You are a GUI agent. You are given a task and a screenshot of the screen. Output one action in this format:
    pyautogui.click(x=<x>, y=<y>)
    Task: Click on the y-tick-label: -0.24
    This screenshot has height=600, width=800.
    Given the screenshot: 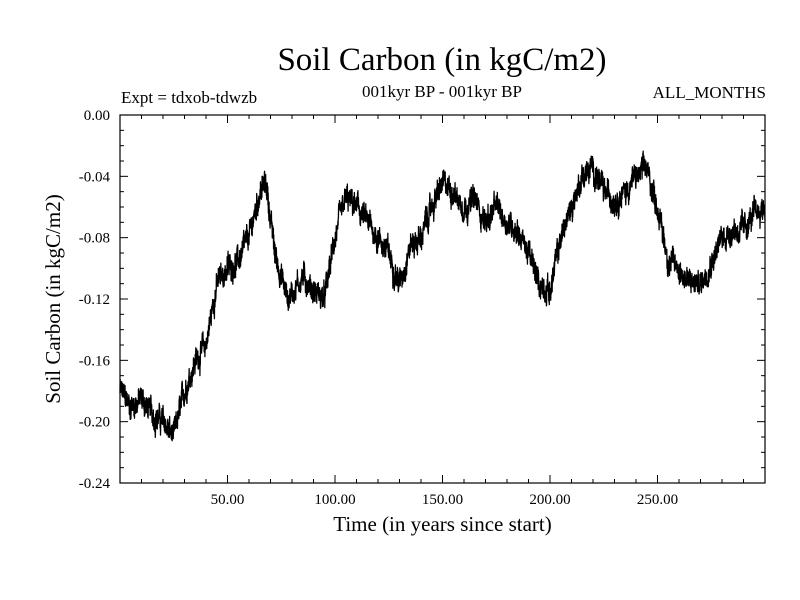 What is the action you would take?
    pyautogui.click(x=95, y=484)
    